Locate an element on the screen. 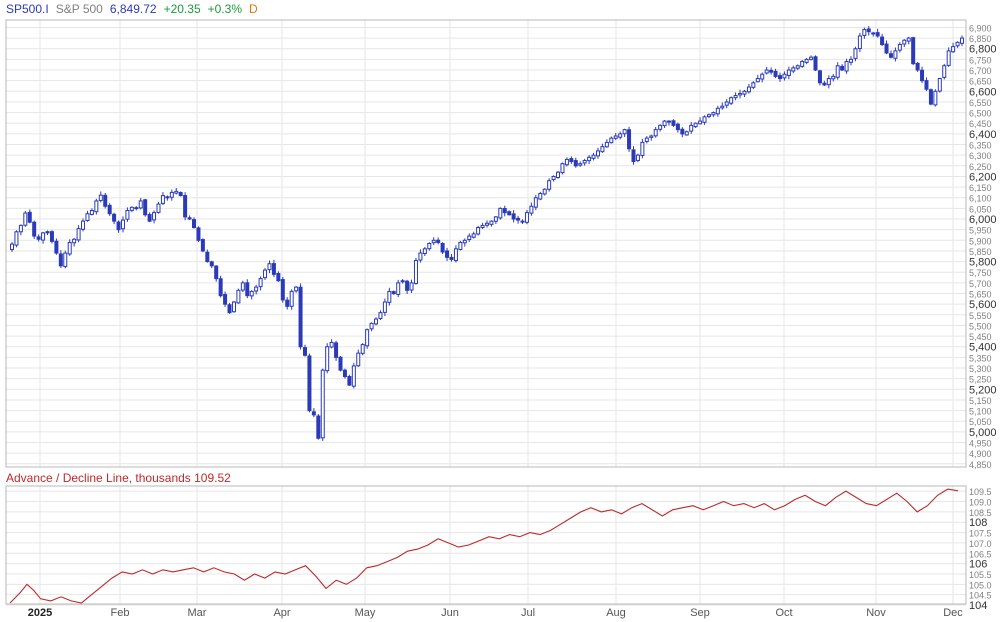 The image size is (1000, 622). price-tick-label-10: 6,400 is located at coordinates (983, 135).